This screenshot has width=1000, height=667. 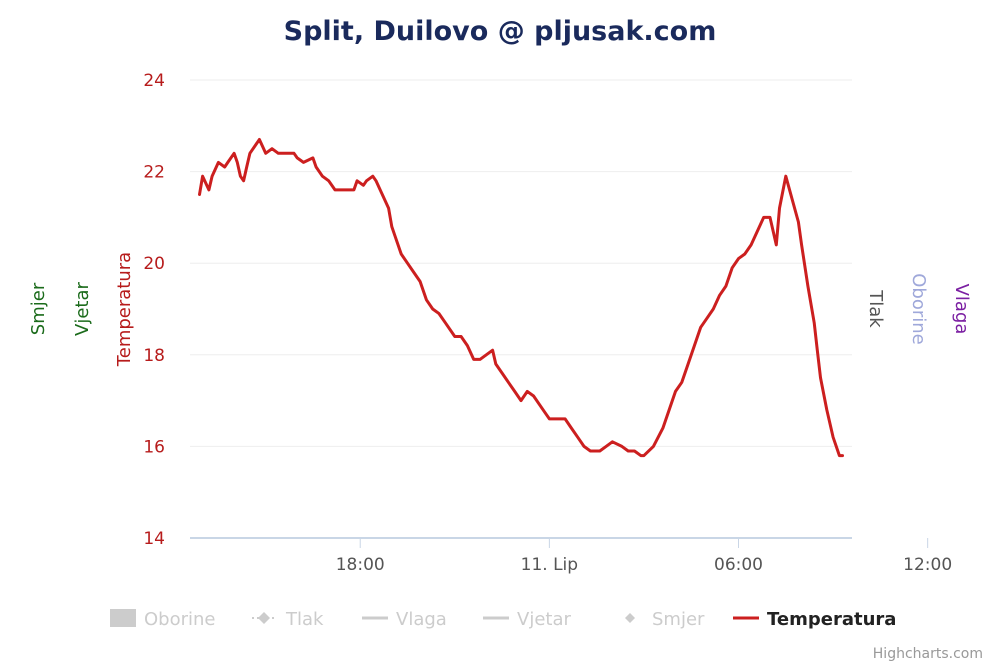 What do you see at coordinates (38, 308) in the screenshot?
I see `y-axis-title-left: Smjer` at bounding box center [38, 308].